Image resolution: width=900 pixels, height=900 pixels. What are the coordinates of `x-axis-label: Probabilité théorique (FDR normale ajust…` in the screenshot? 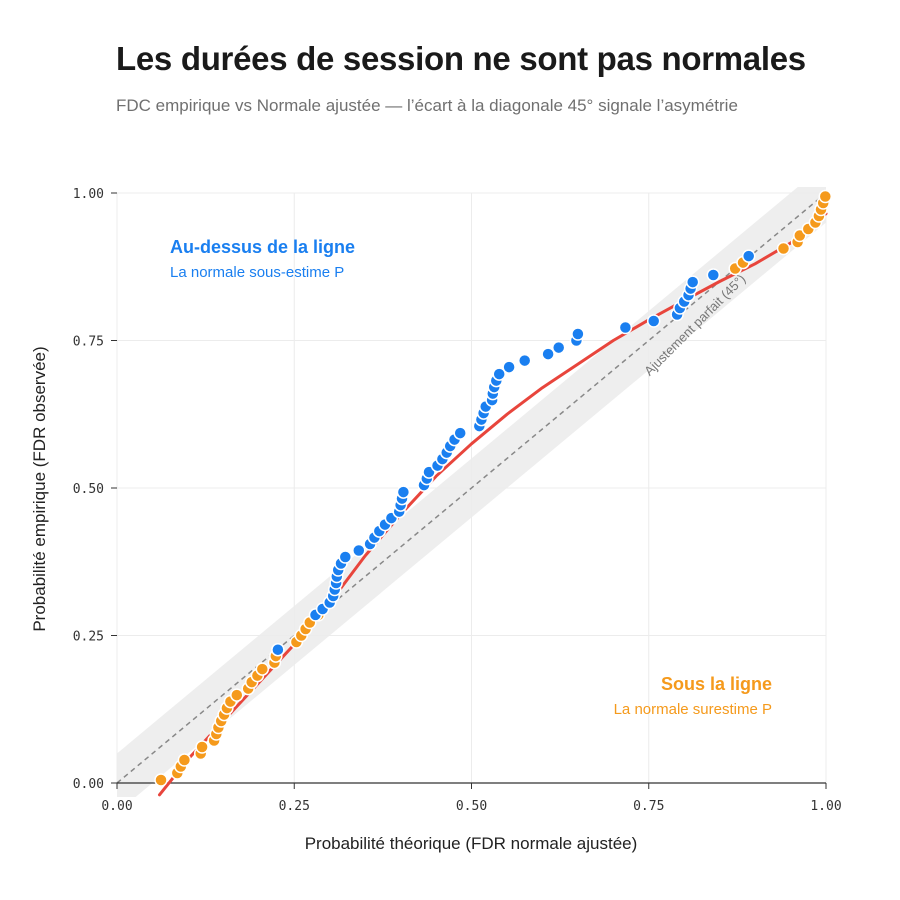 It's located at (471, 843).